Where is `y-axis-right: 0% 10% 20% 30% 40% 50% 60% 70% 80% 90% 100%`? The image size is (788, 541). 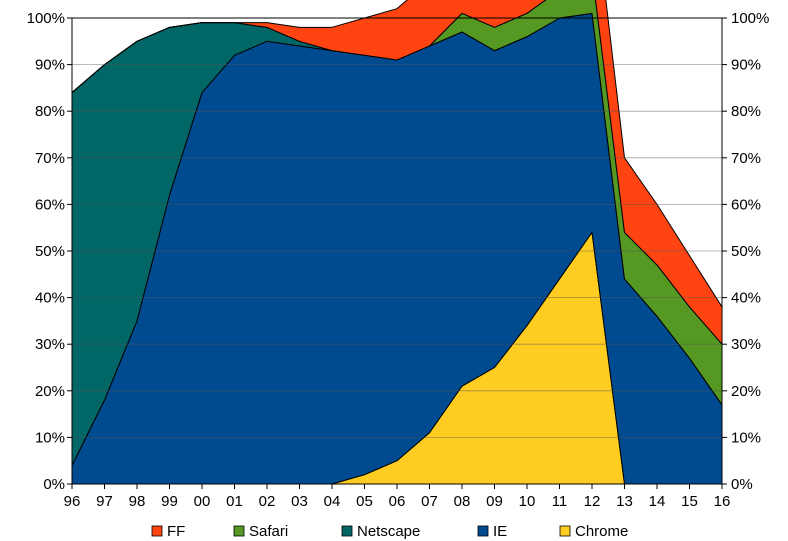
y-axis-right: 0% 10% 20% 30% 40% 50% 60% 70% 80% 90% 100% is located at coordinates (745, 251).